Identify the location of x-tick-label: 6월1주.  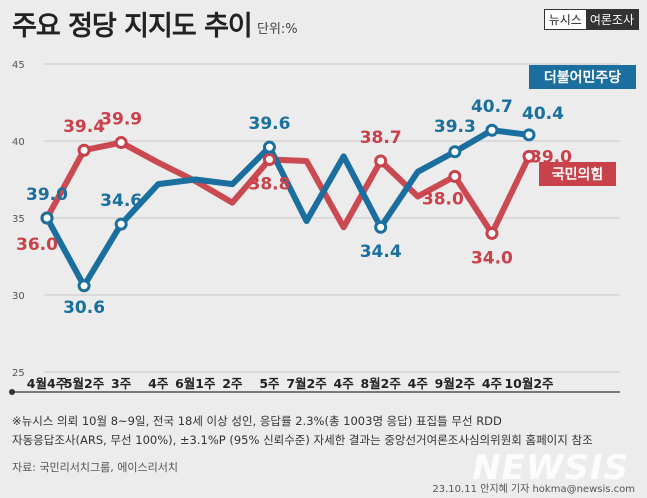
(195, 383).